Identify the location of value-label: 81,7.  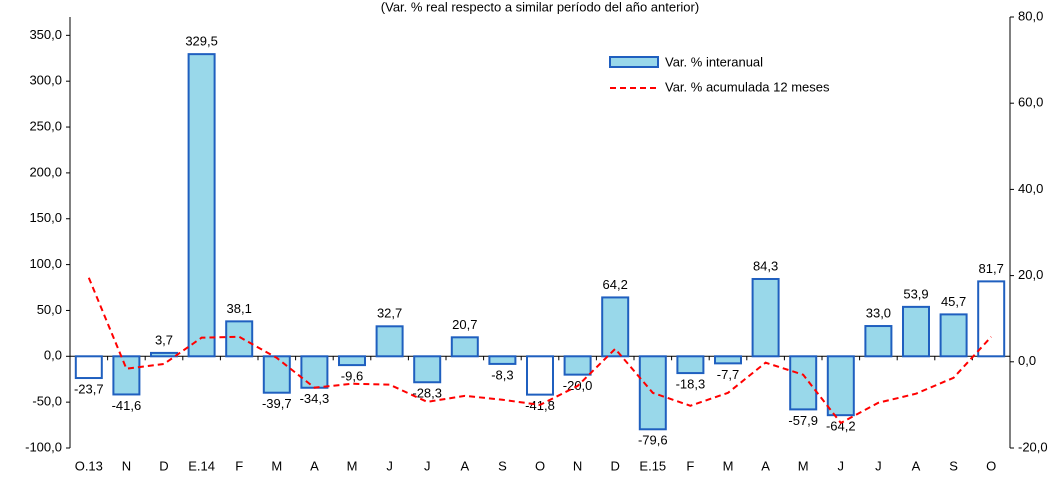
(991, 268).